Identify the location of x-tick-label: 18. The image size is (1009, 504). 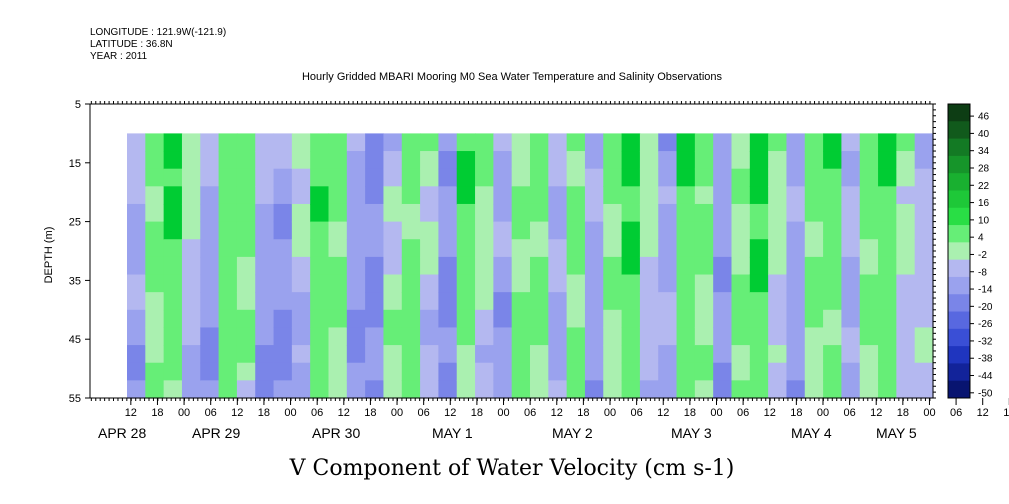
(583, 413).